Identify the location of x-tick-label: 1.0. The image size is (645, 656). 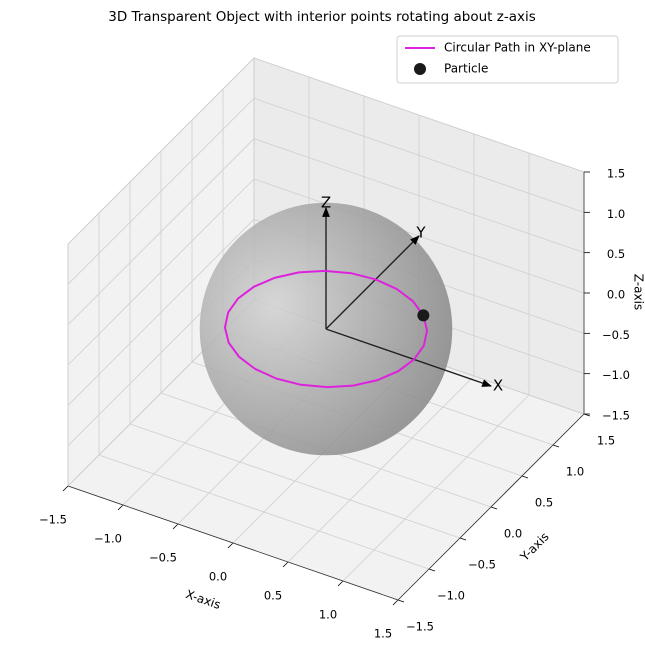
(328, 615).